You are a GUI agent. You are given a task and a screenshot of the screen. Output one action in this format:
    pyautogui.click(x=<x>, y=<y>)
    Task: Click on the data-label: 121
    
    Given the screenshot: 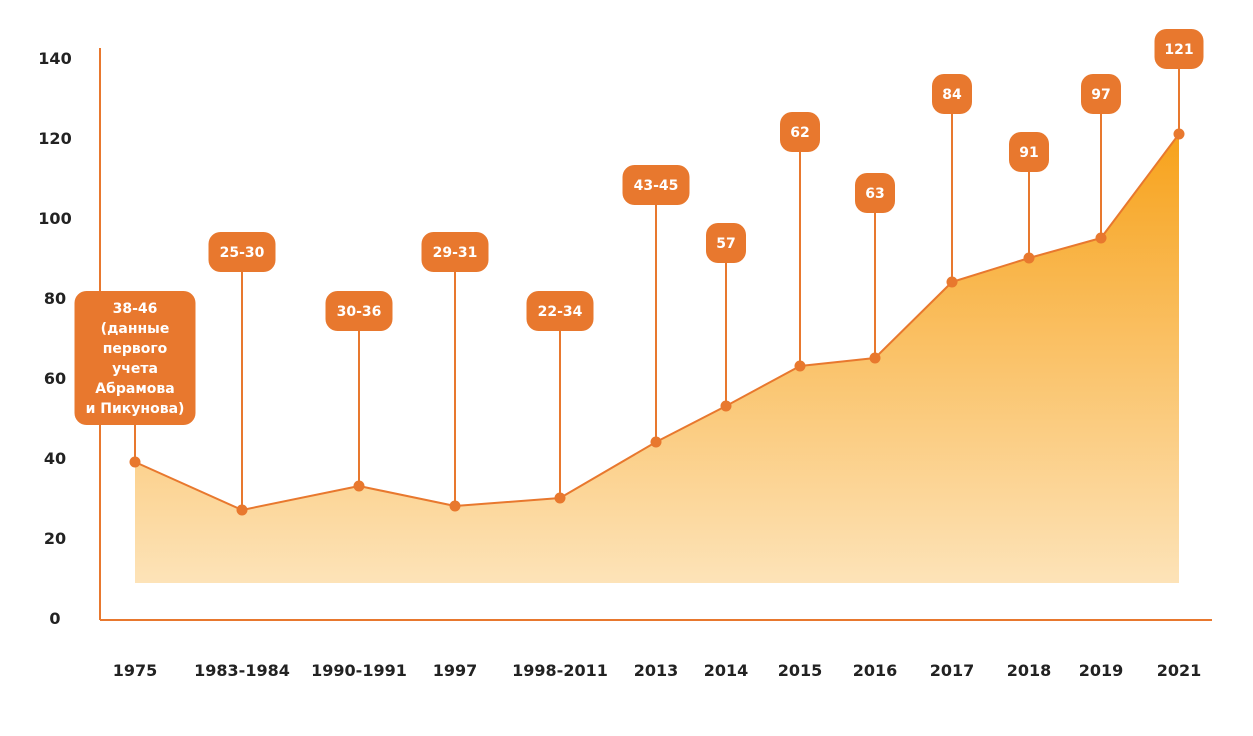 What is the action you would take?
    pyautogui.click(x=1179, y=49)
    